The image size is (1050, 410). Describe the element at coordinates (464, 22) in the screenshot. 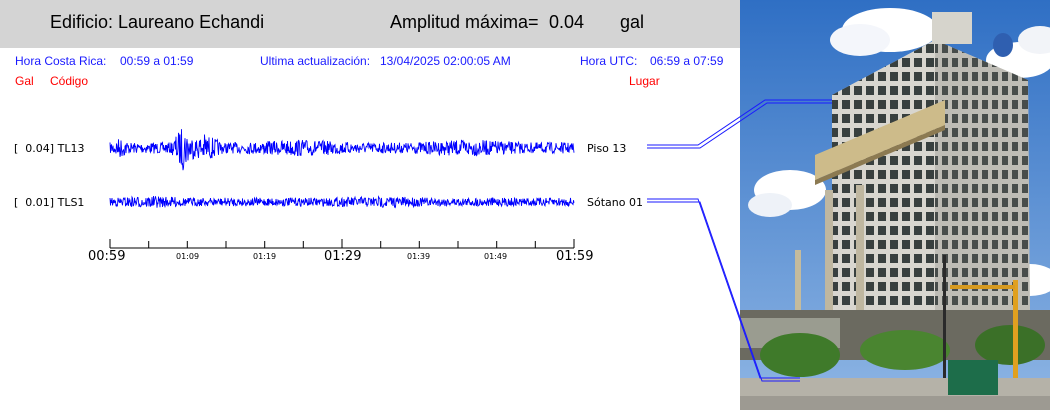

I see `amplitude-label: Amplitud máxima=` at that location.